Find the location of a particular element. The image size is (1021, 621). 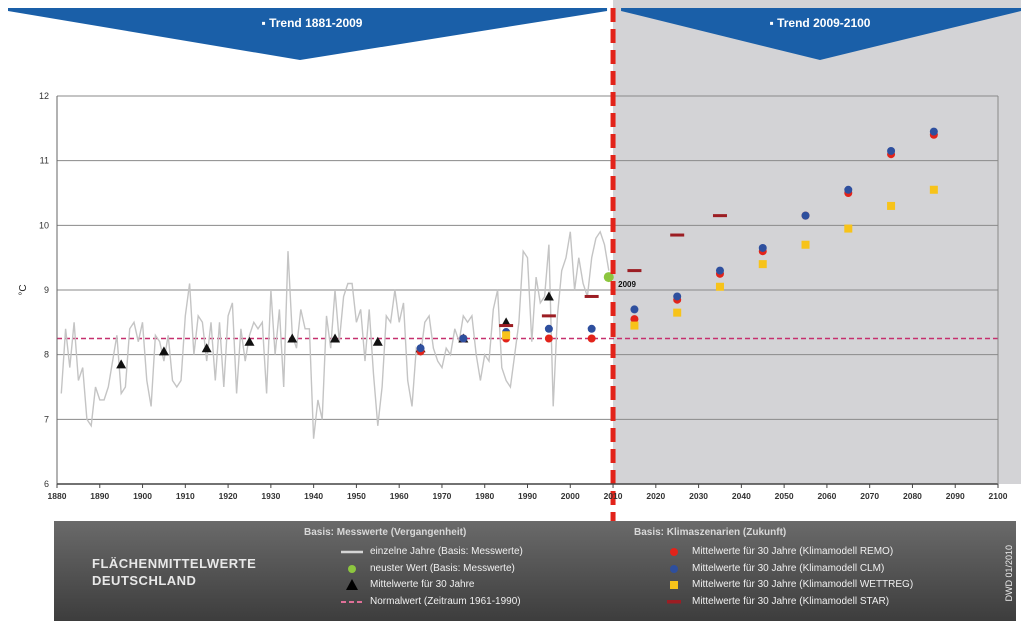

x-tick-label: 2010 is located at coordinates (613, 496).